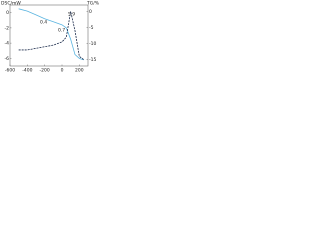 This screenshot has height=240, width=320. Describe the element at coordinates (93, 4) in the screenshot. I see `y2-axis-label: TG/%` at that location.